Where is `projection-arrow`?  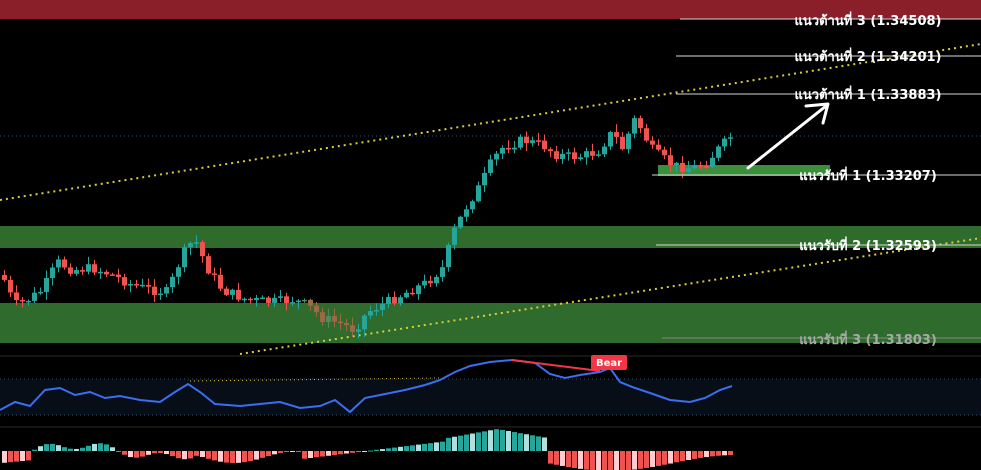
projection-arrow is located at coordinates (788, 136).